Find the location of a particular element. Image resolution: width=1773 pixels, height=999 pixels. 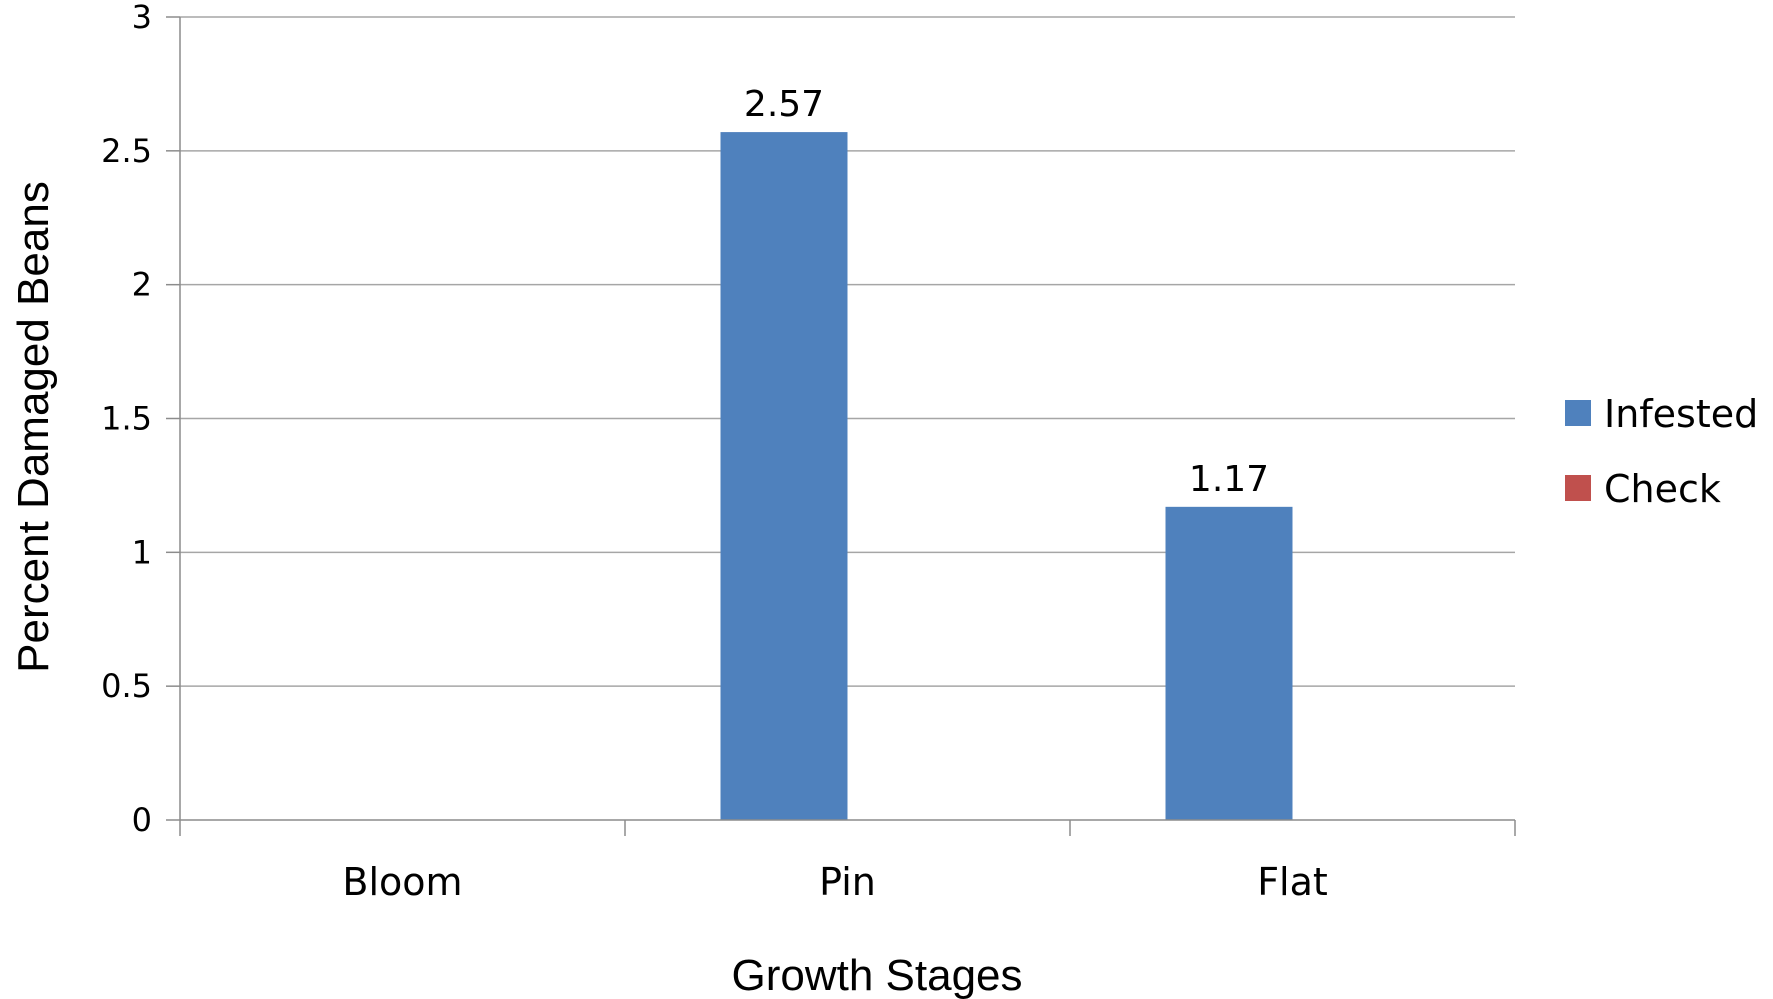

y-tick-label: 3 is located at coordinates (142, 18).